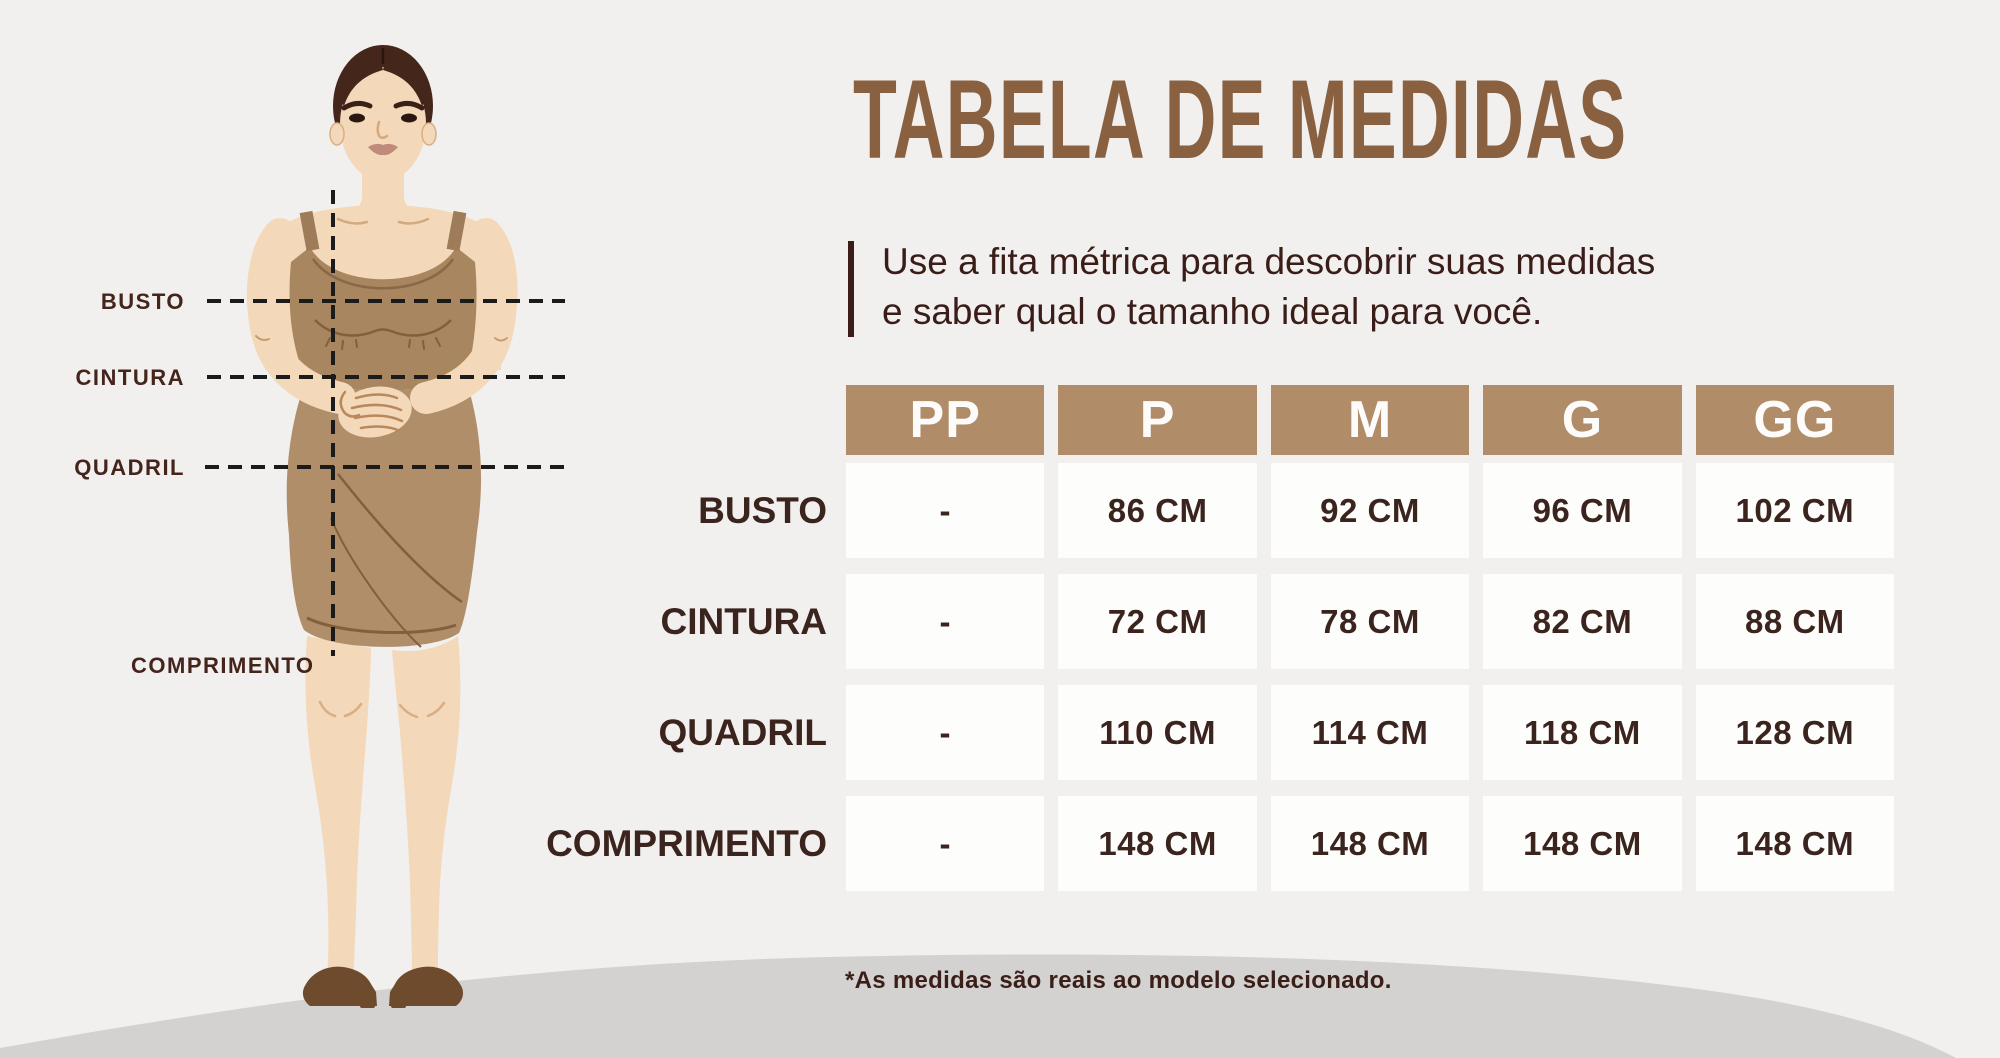 The width and height of the screenshot is (2000, 1058). What do you see at coordinates (383, 808) in the screenshot?
I see `figure-legs` at bounding box center [383, 808].